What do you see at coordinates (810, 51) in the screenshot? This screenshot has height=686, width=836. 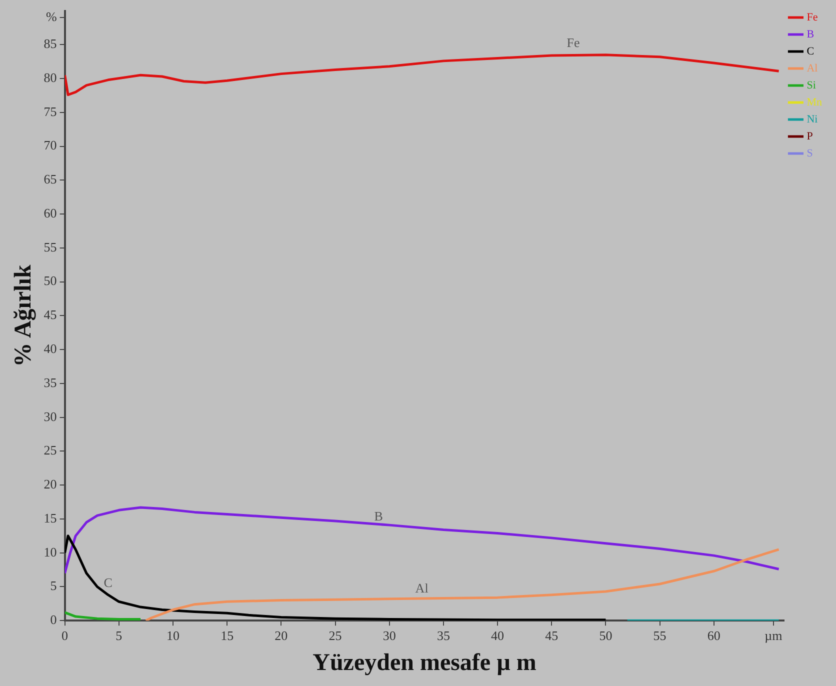 I see `legend-label: C` at bounding box center [810, 51].